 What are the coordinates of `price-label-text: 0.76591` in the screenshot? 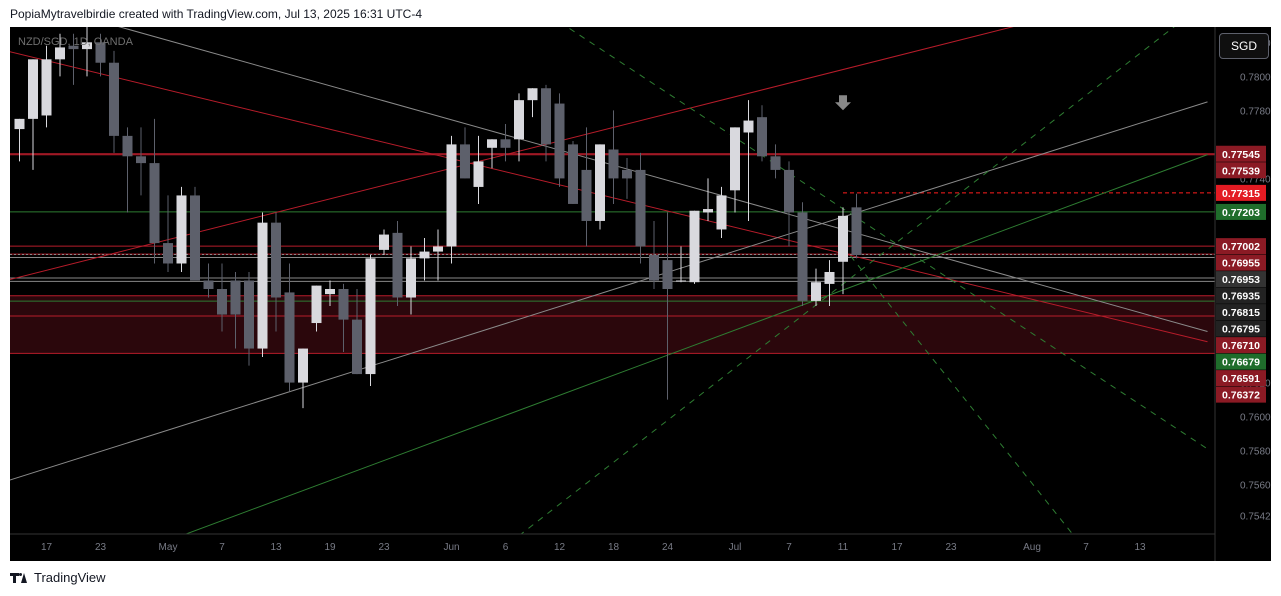 It's located at (1241, 379).